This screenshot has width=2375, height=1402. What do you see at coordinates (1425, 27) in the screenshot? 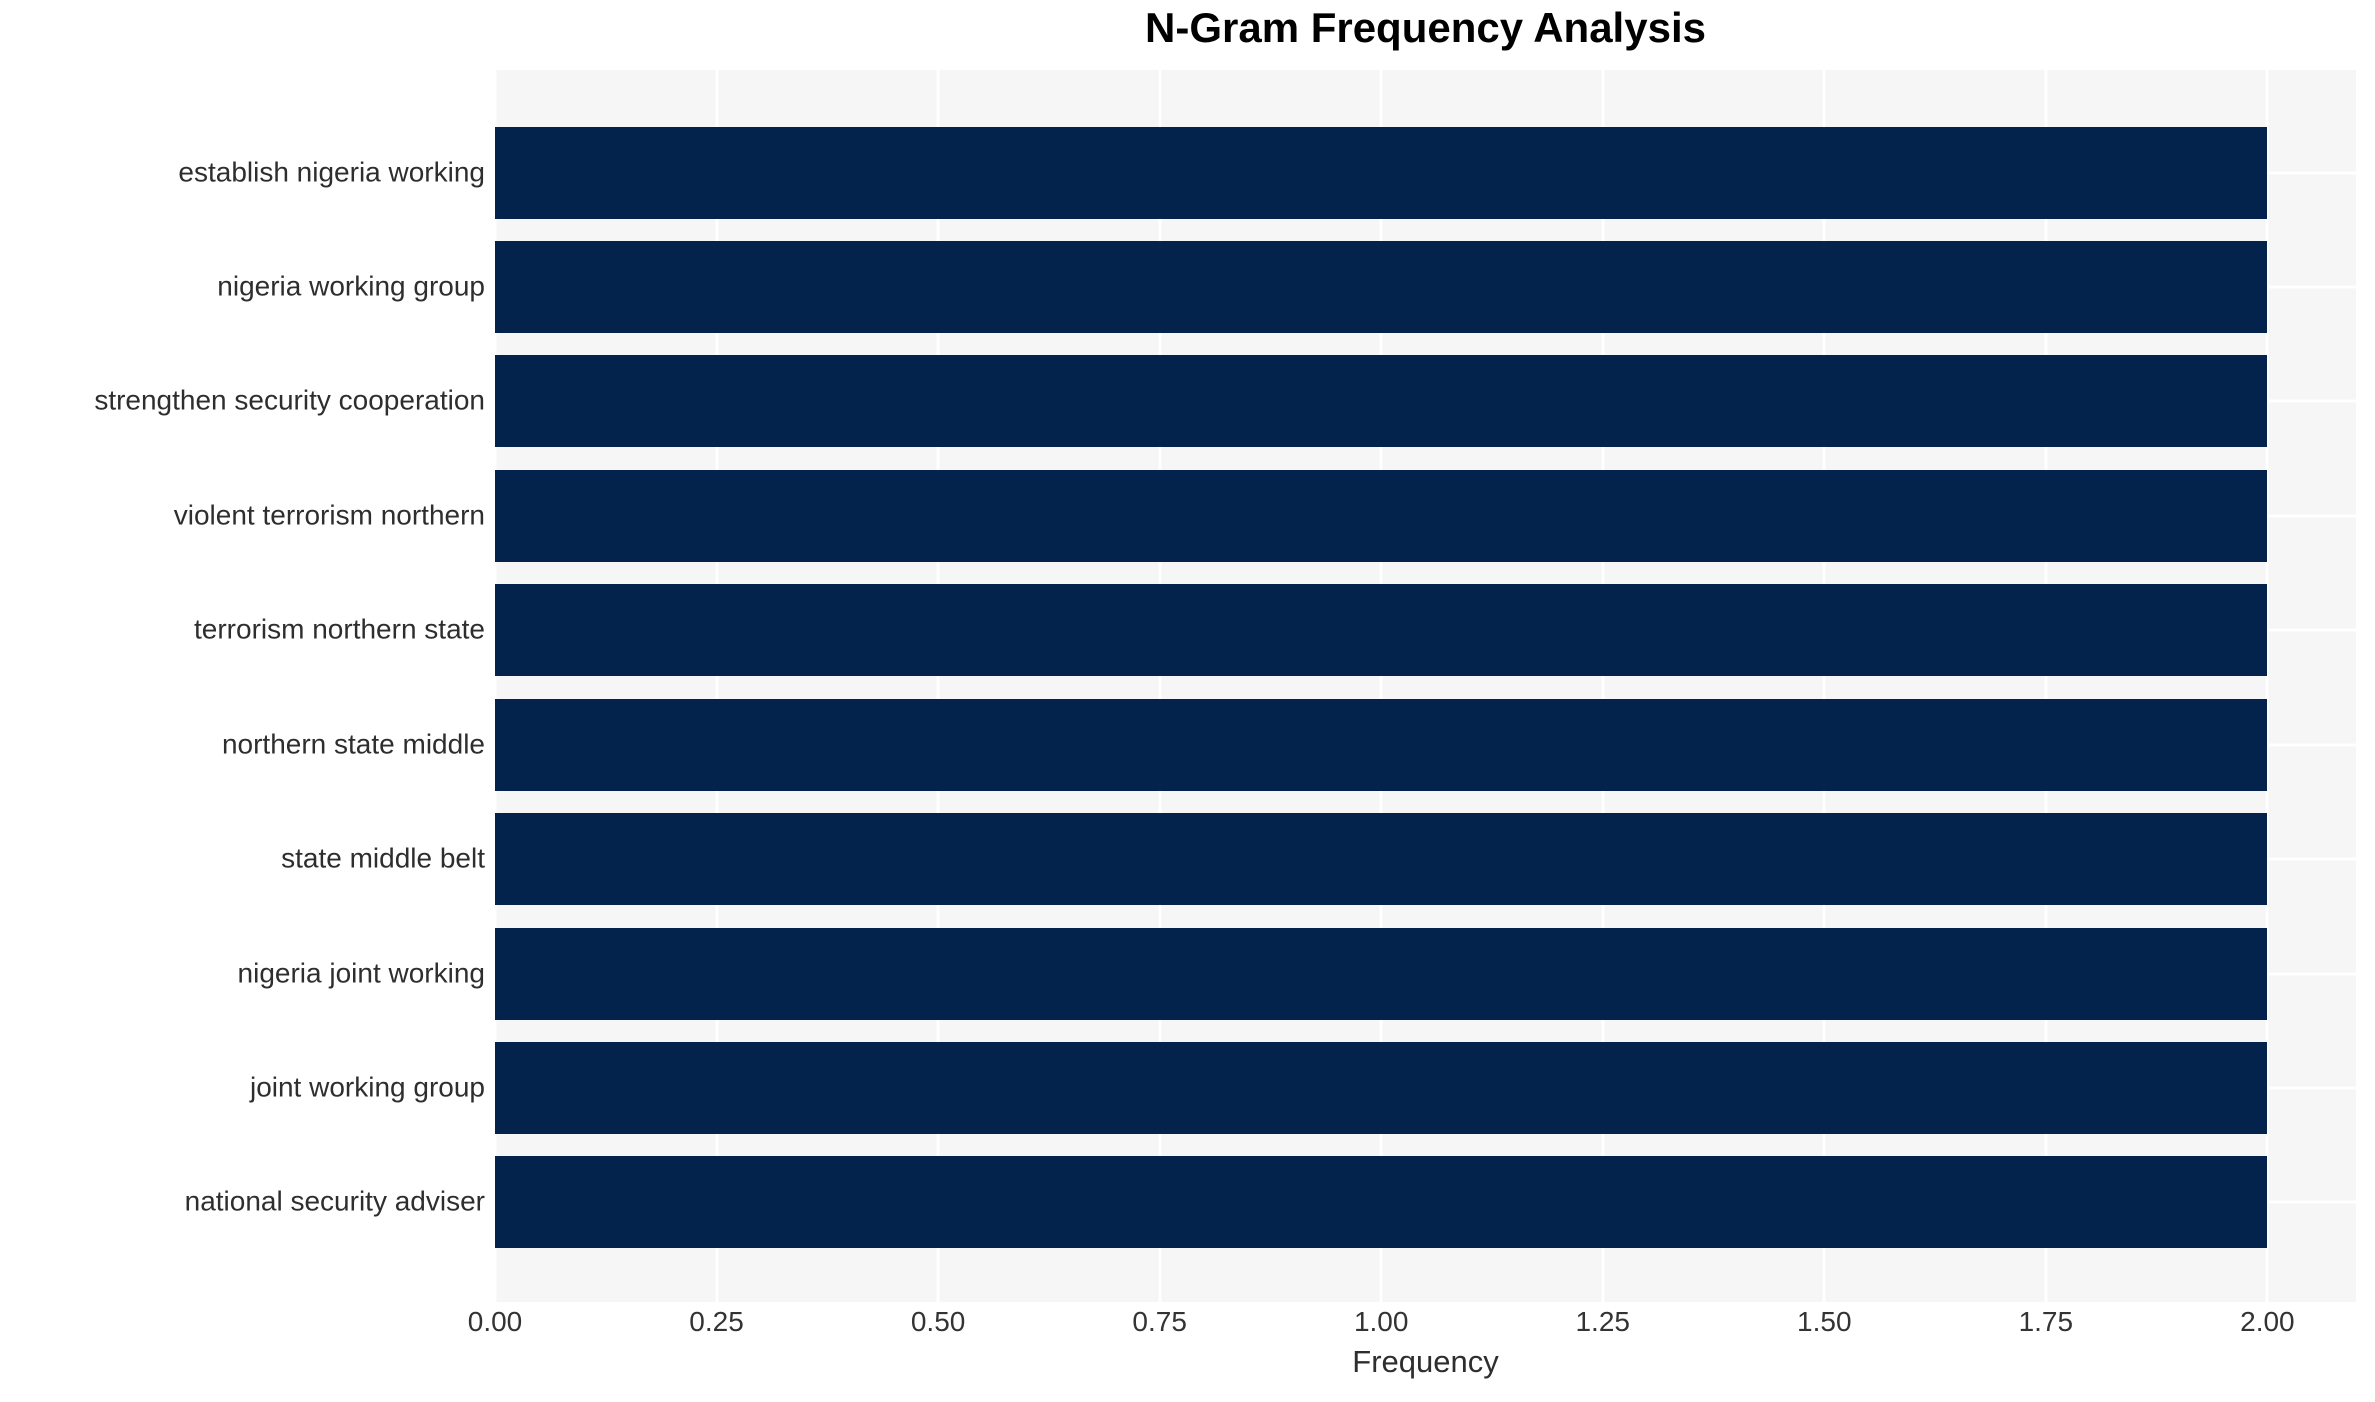
I see `chart-title: N-Gram Frequency Analysis` at bounding box center [1425, 27].